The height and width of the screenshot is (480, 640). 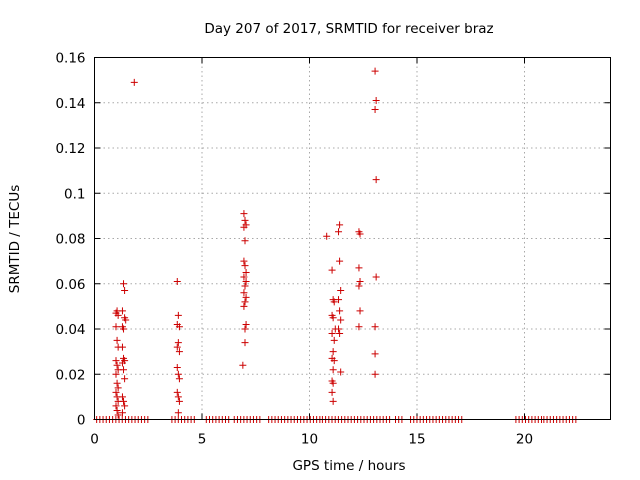 I want to click on y-axis-label: SRMTID / TECUs, so click(x=15, y=239).